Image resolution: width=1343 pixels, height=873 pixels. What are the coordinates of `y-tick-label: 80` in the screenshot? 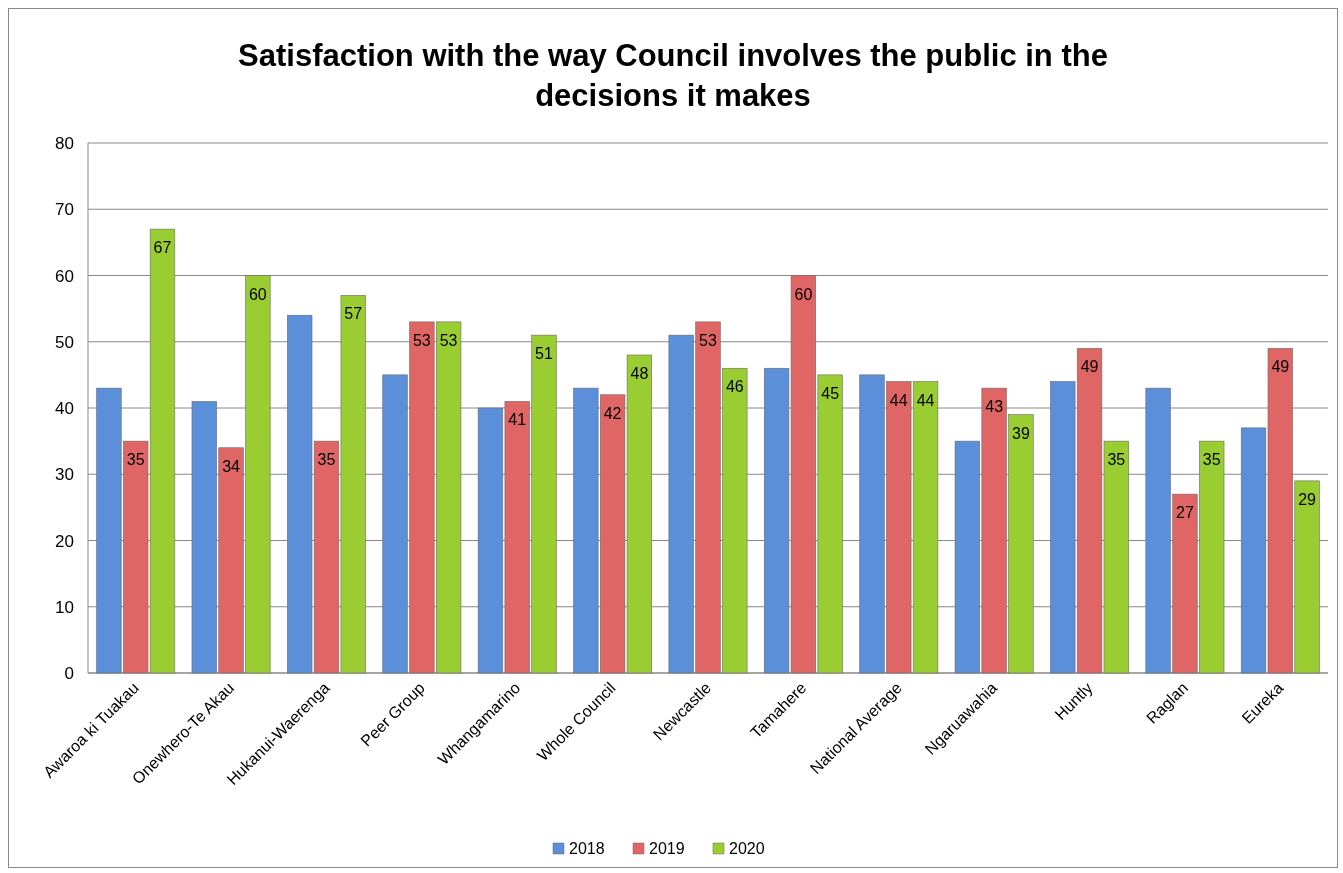 It's located at (64, 143).